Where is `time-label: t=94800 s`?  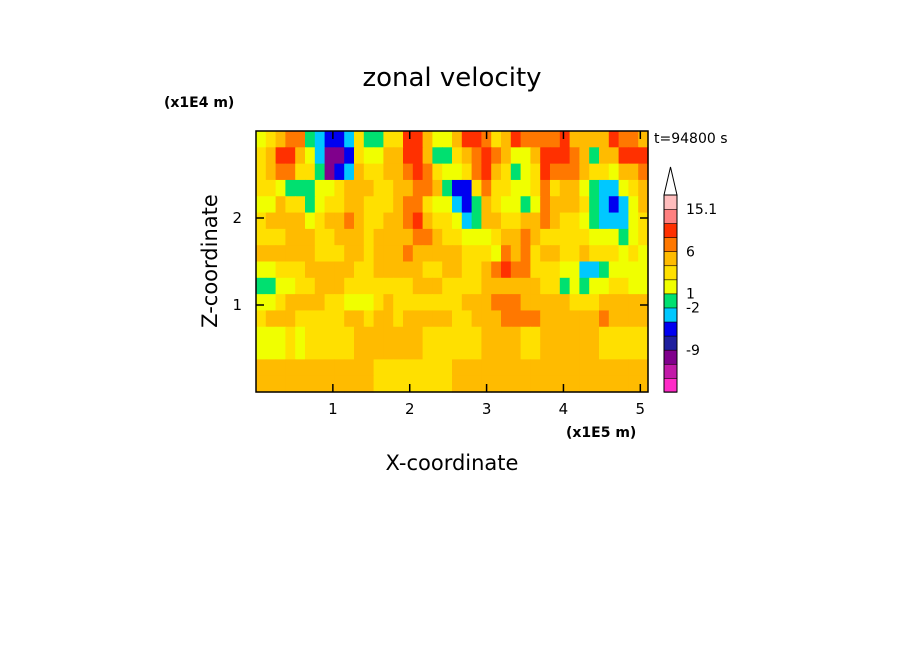
time-label: t=94800 s is located at coordinates (691, 139).